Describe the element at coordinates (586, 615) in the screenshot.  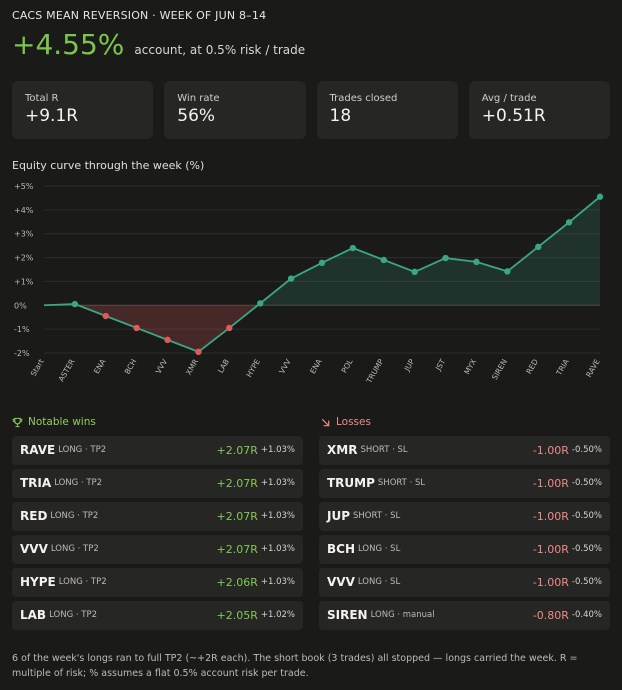
I see `trade-pct: -0.40%` at that location.